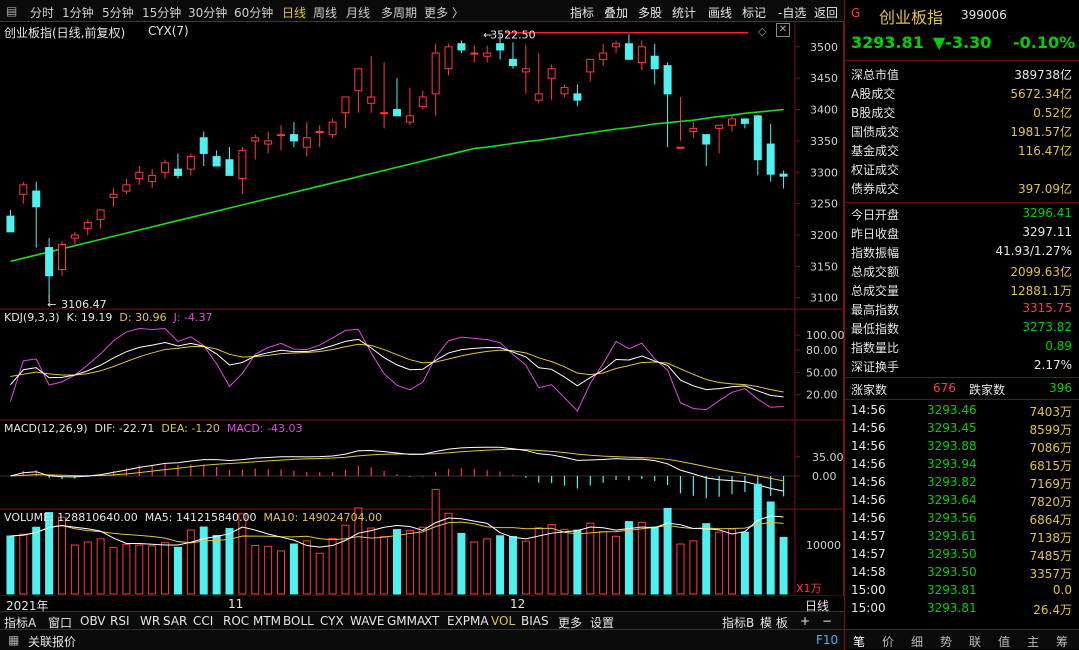 This screenshot has width=1079, height=650. I want to click on linked-quote-label: 关联报价, so click(52, 642).